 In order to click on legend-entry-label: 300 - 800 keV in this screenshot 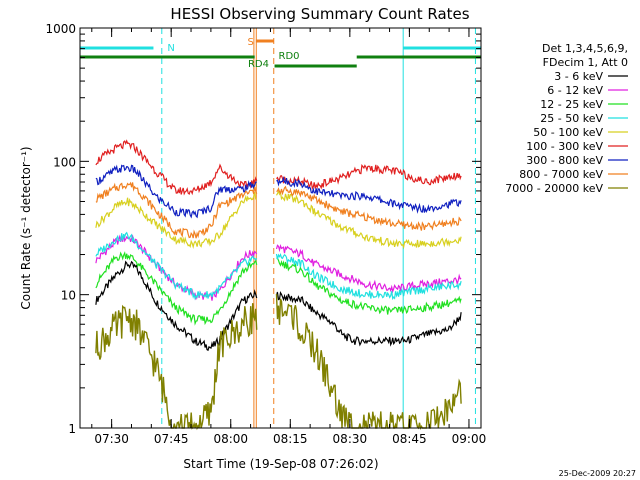, I will do `click(564, 160)`.